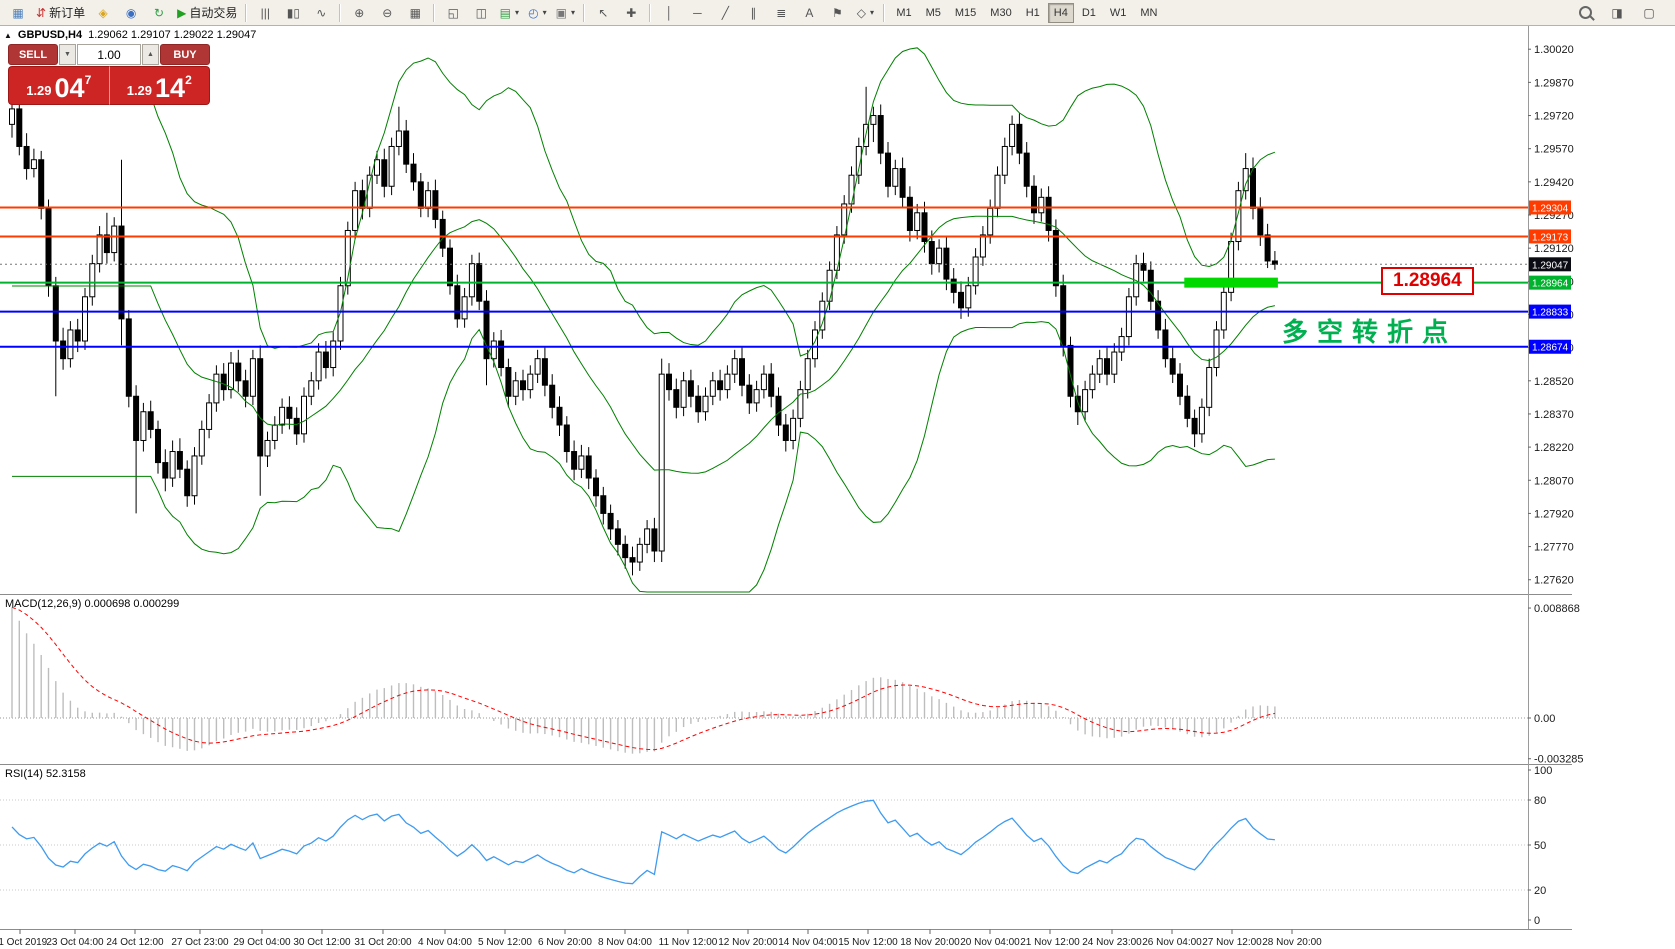 The height and width of the screenshot is (949, 1675). I want to click on candlestick-chart-button-icon: ▮▯, so click(293, 12).